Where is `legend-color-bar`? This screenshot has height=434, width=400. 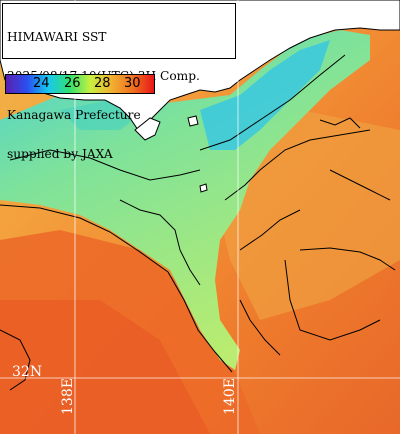 legend-color-bar is located at coordinates (80, 84).